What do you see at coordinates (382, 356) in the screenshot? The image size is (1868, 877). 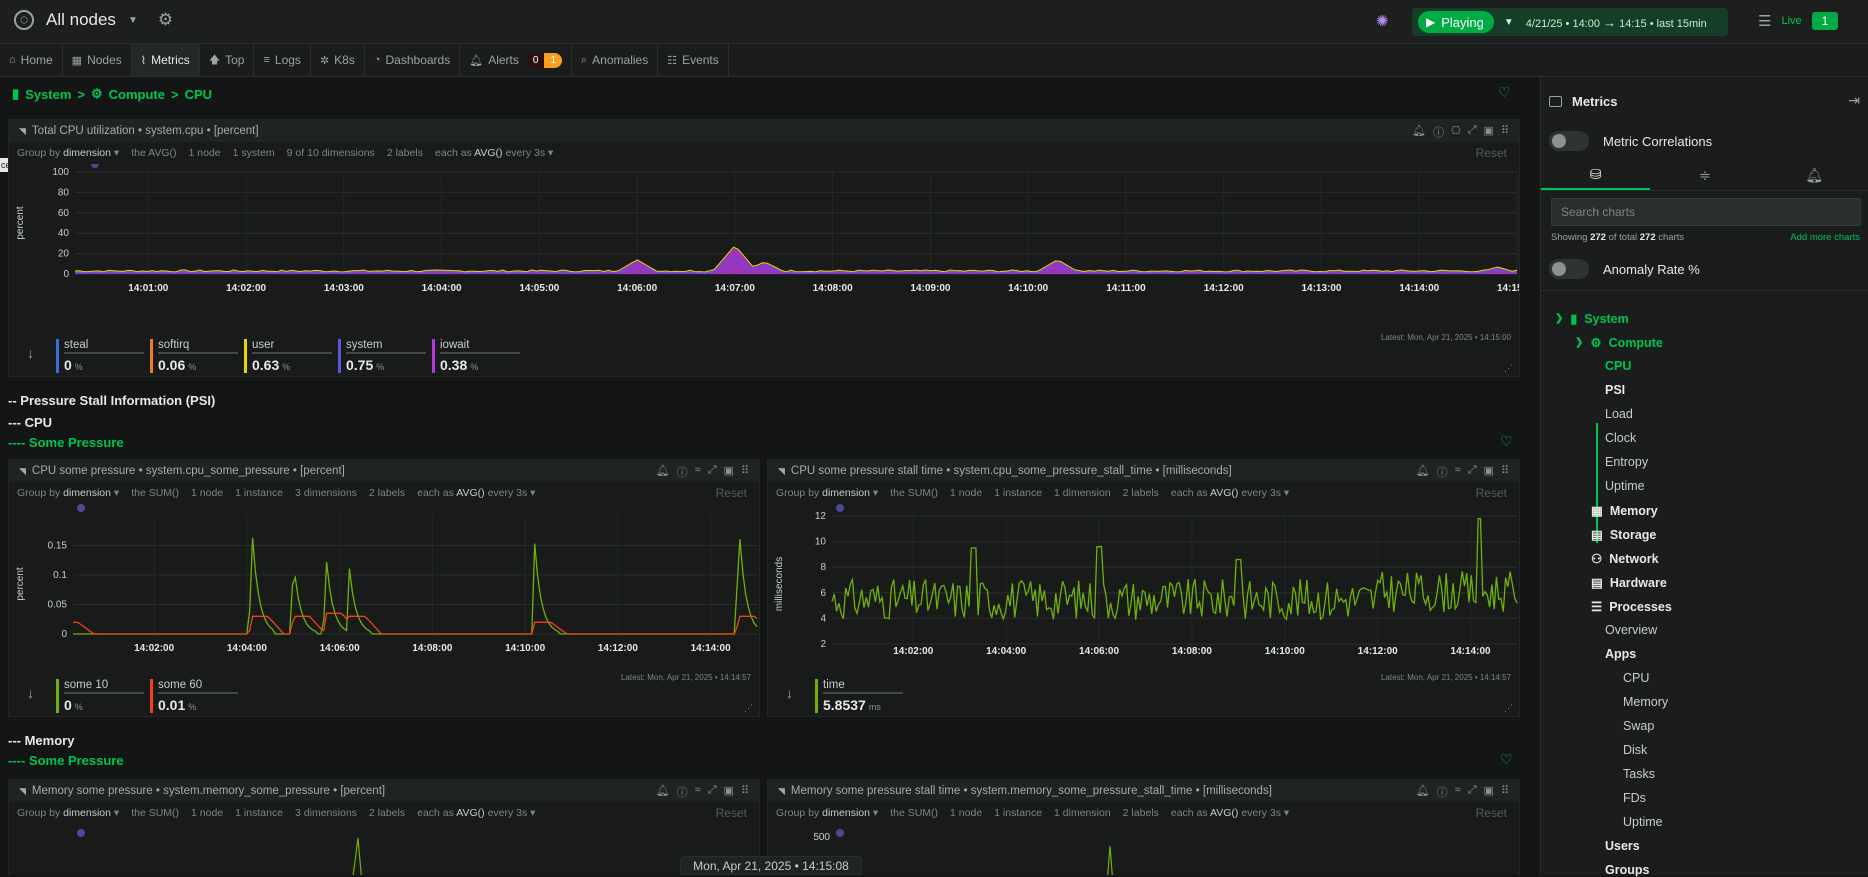 I see `legend-item-system: system 0.75%` at bounding box center [382, 356].